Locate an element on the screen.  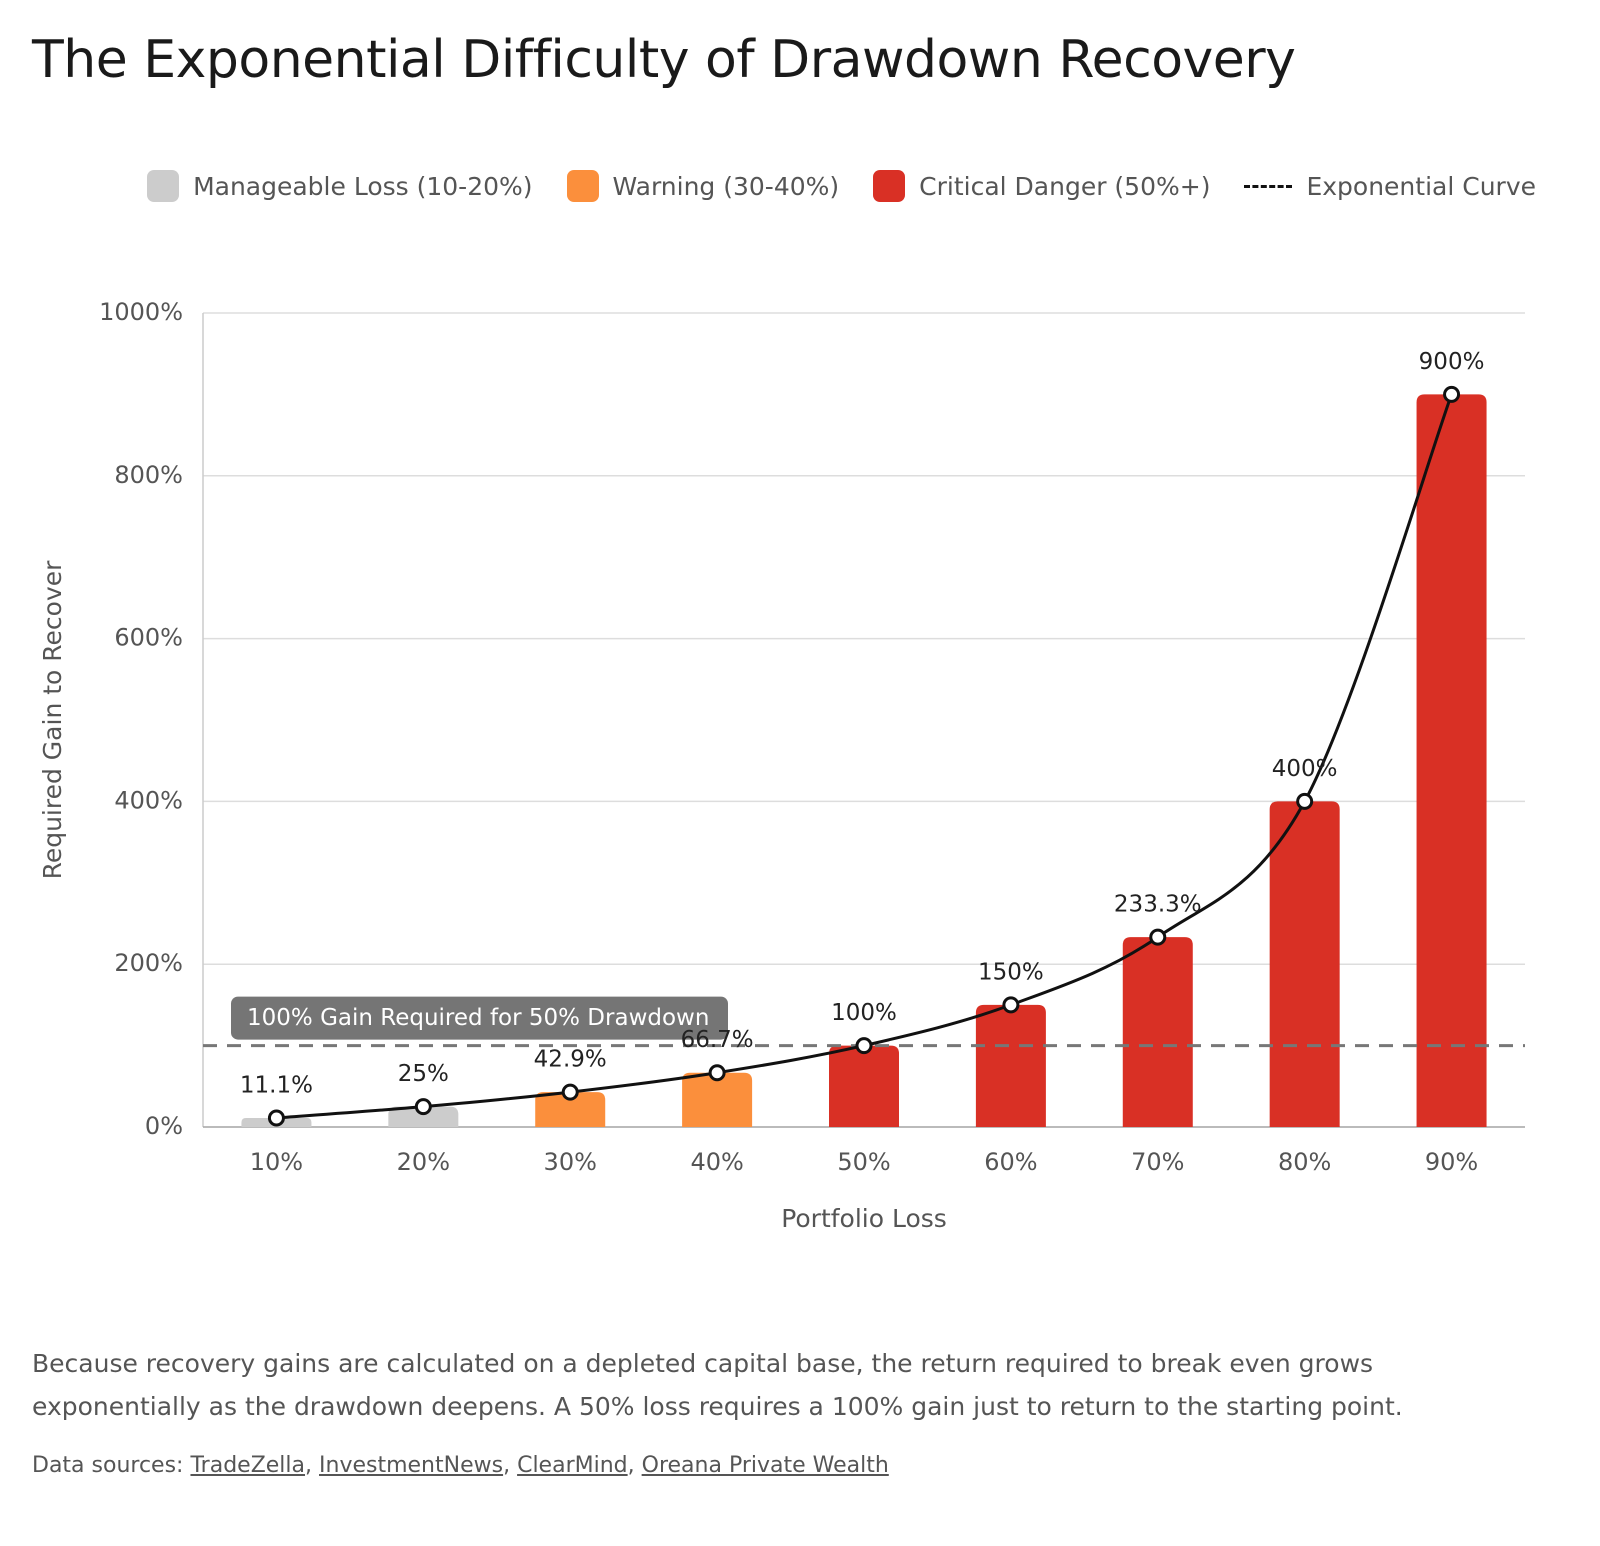
x-tick-label: 60% is located at coordinates (1010, 1162).